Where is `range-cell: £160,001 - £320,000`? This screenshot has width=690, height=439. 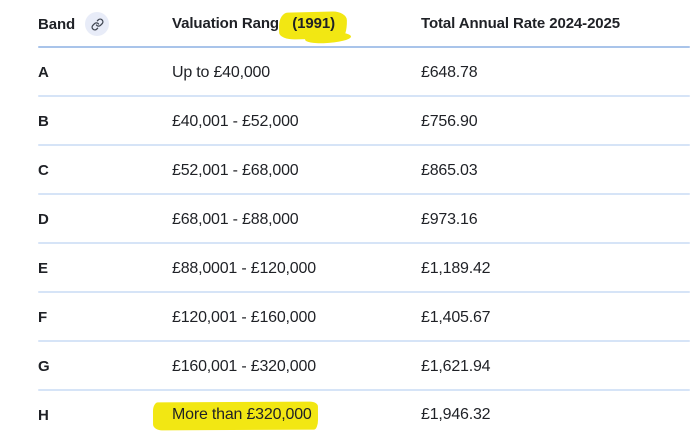 range-cell: £160,001 - £320,000 is located at coordinates (296, 367).